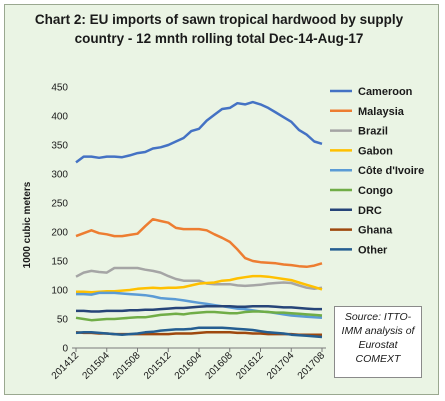 The height and width of the screenshot is (401, 445). Describe the element at coordinates (127, 366) in the screenshot. I see `x-tick-label: 201508` at that location.